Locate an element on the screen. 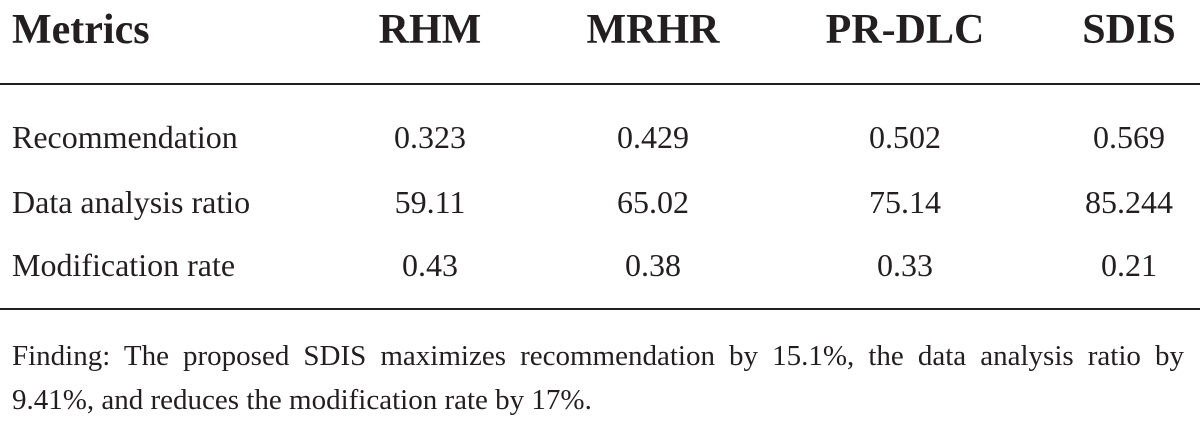 The width and height of the screenshot is (1200, 435). cell-value: 75.14 is located at coordinates (905, 202).